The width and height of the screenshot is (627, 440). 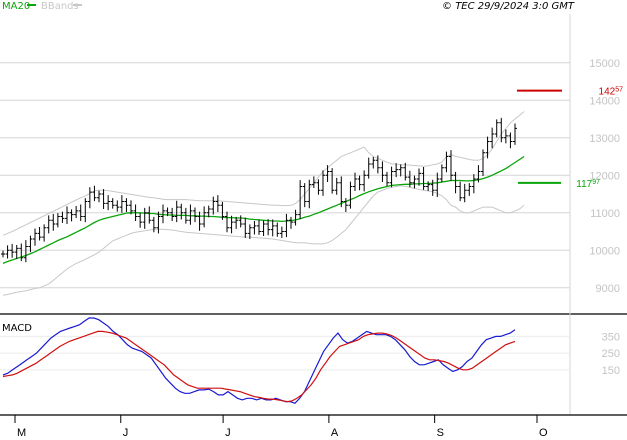 I want to click on date-tick-label: S, so click(x=440, y=433).